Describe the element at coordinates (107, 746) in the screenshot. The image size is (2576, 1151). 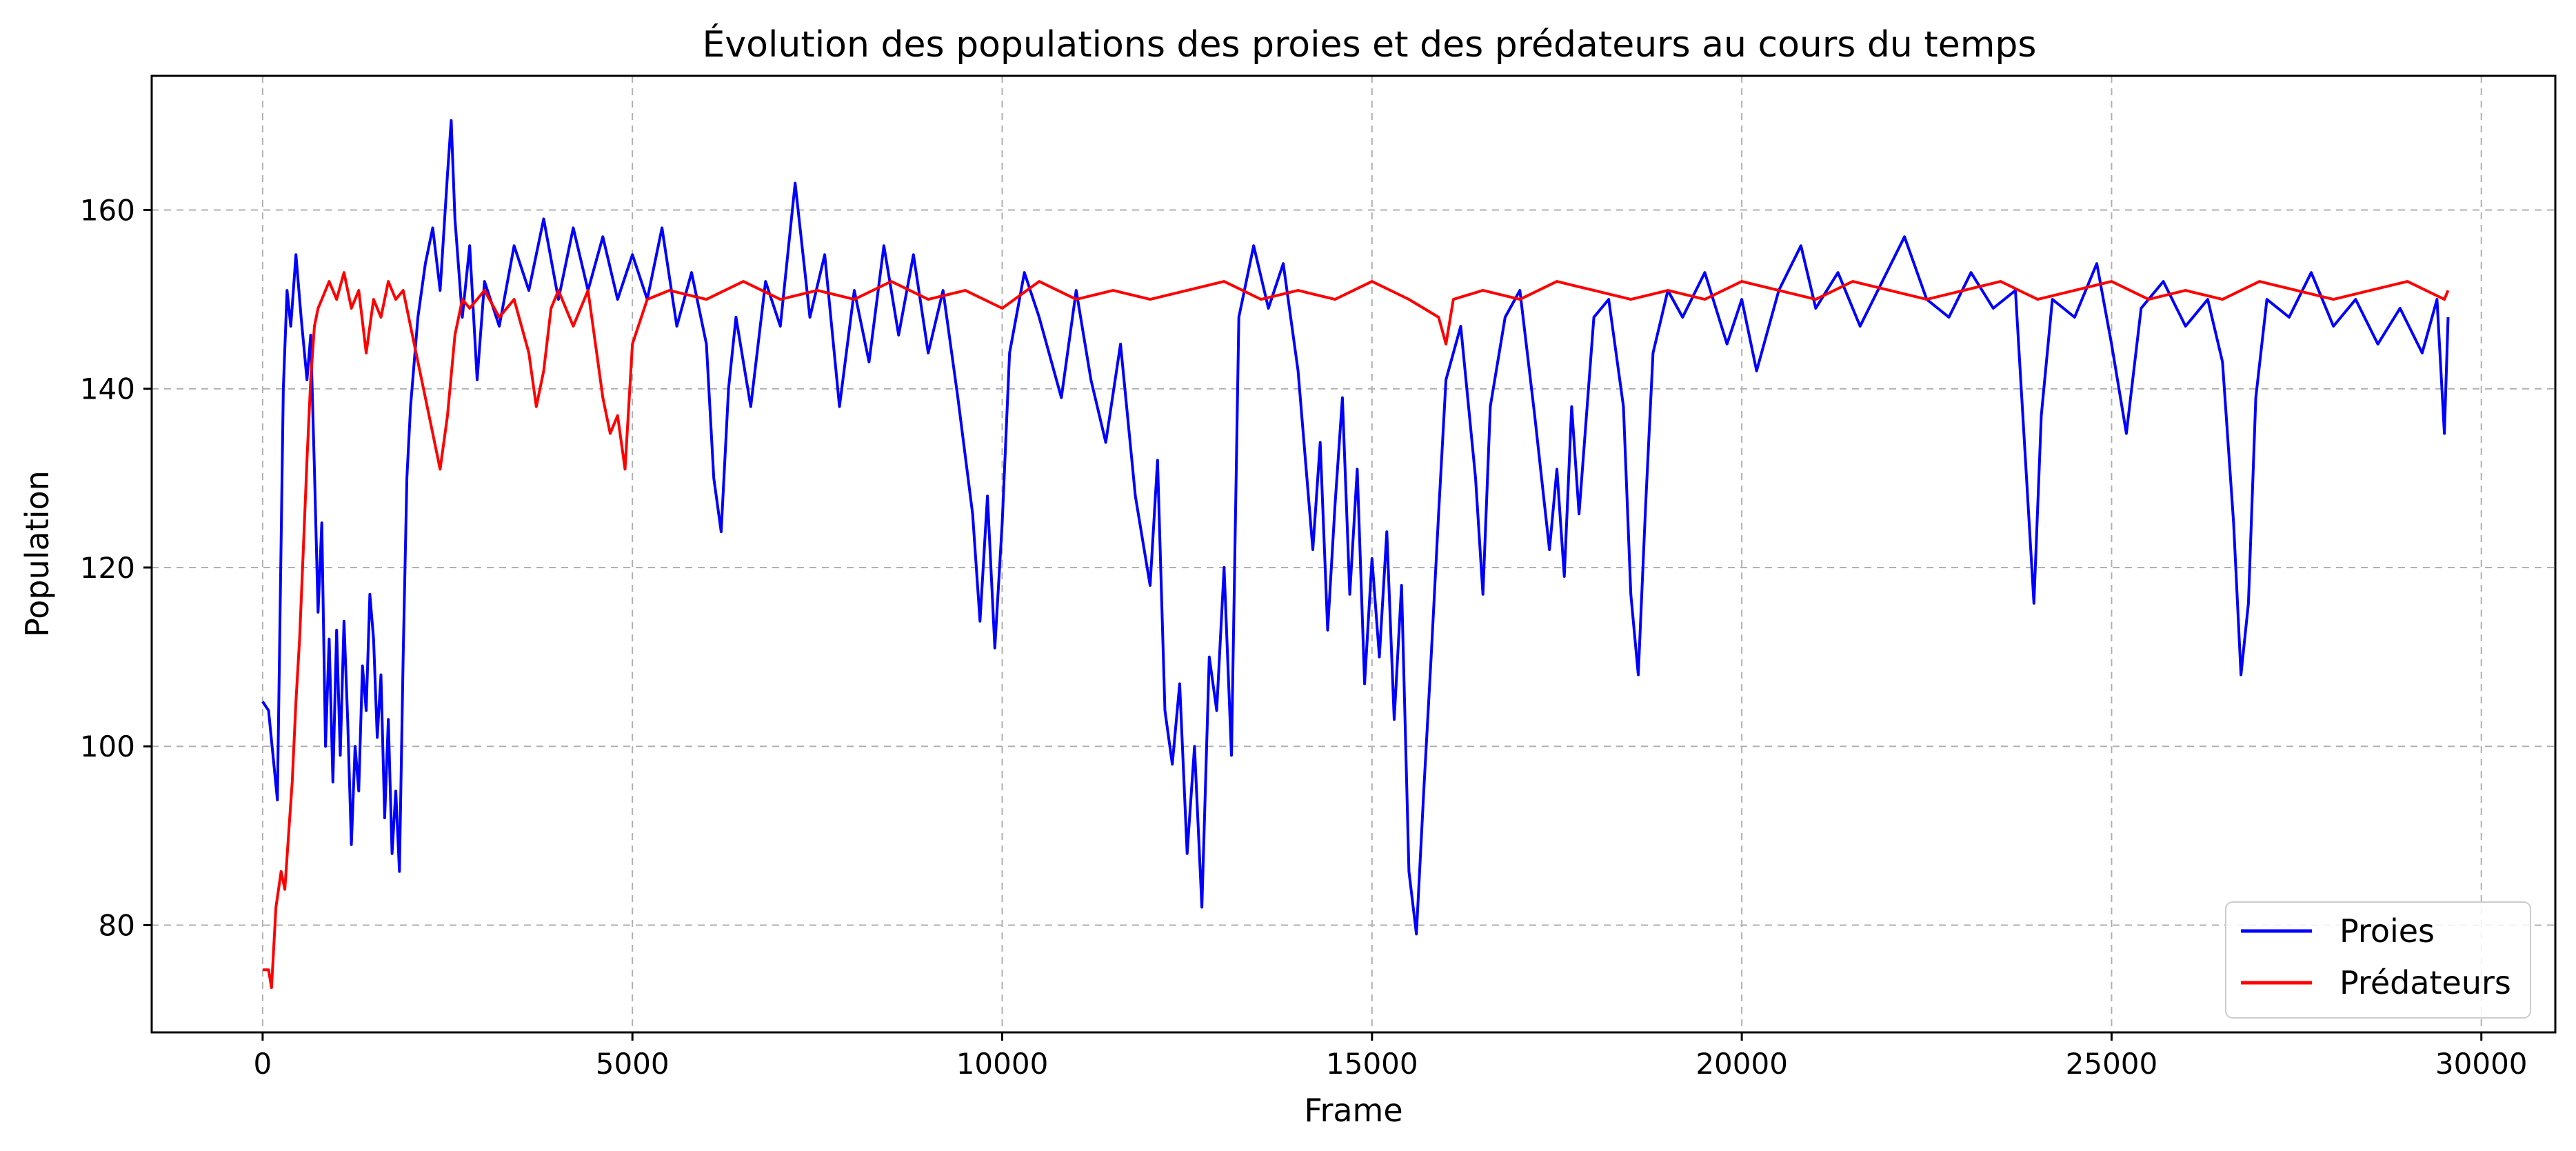
I see `y-tick-label: 100` at that location.